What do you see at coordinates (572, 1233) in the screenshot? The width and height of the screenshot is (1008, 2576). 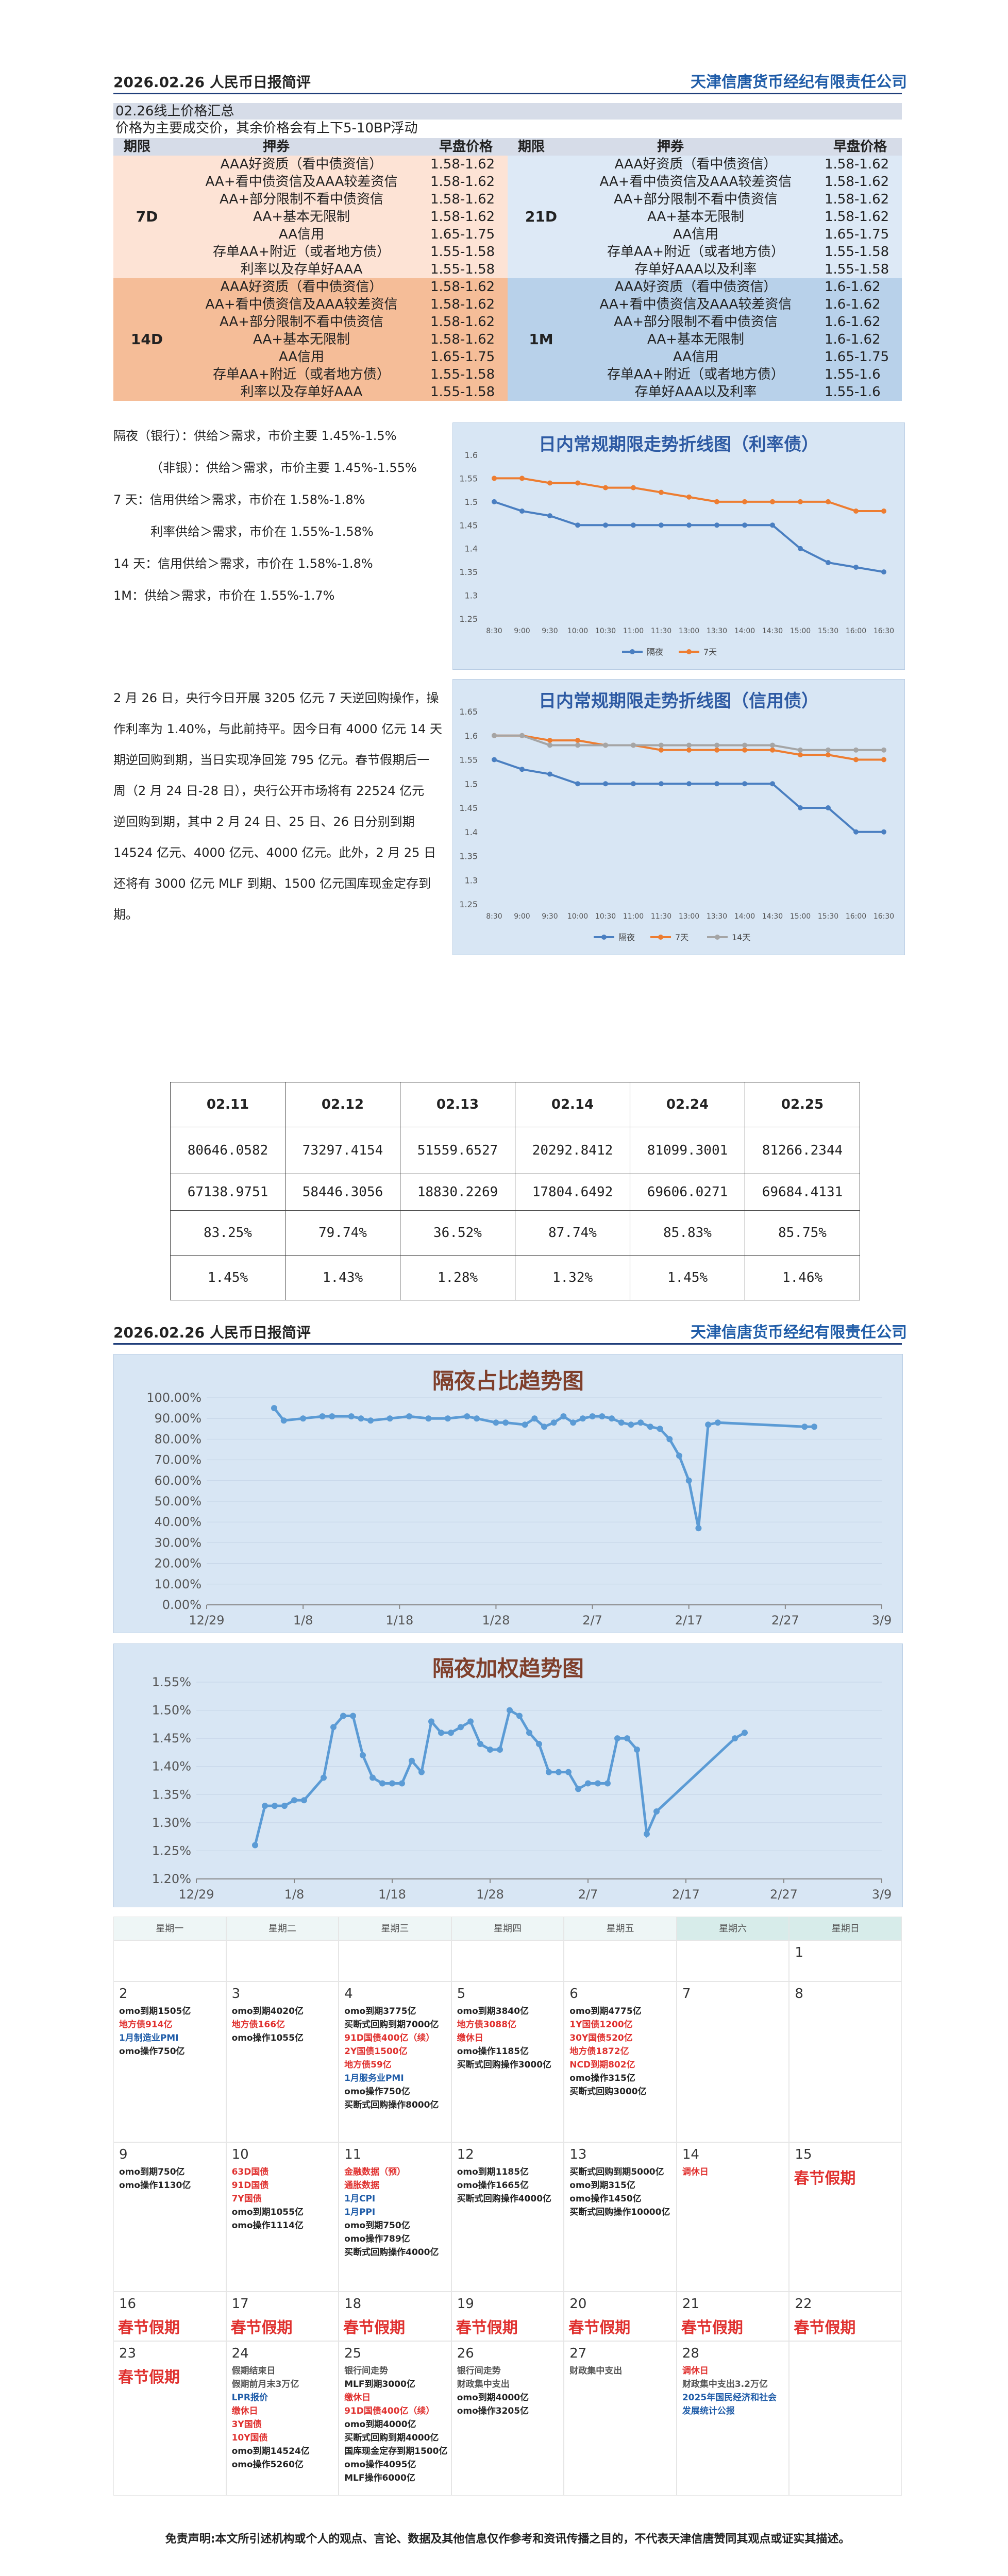 I see `table-cell: 87.74%` at bounding box center [572, 1233].